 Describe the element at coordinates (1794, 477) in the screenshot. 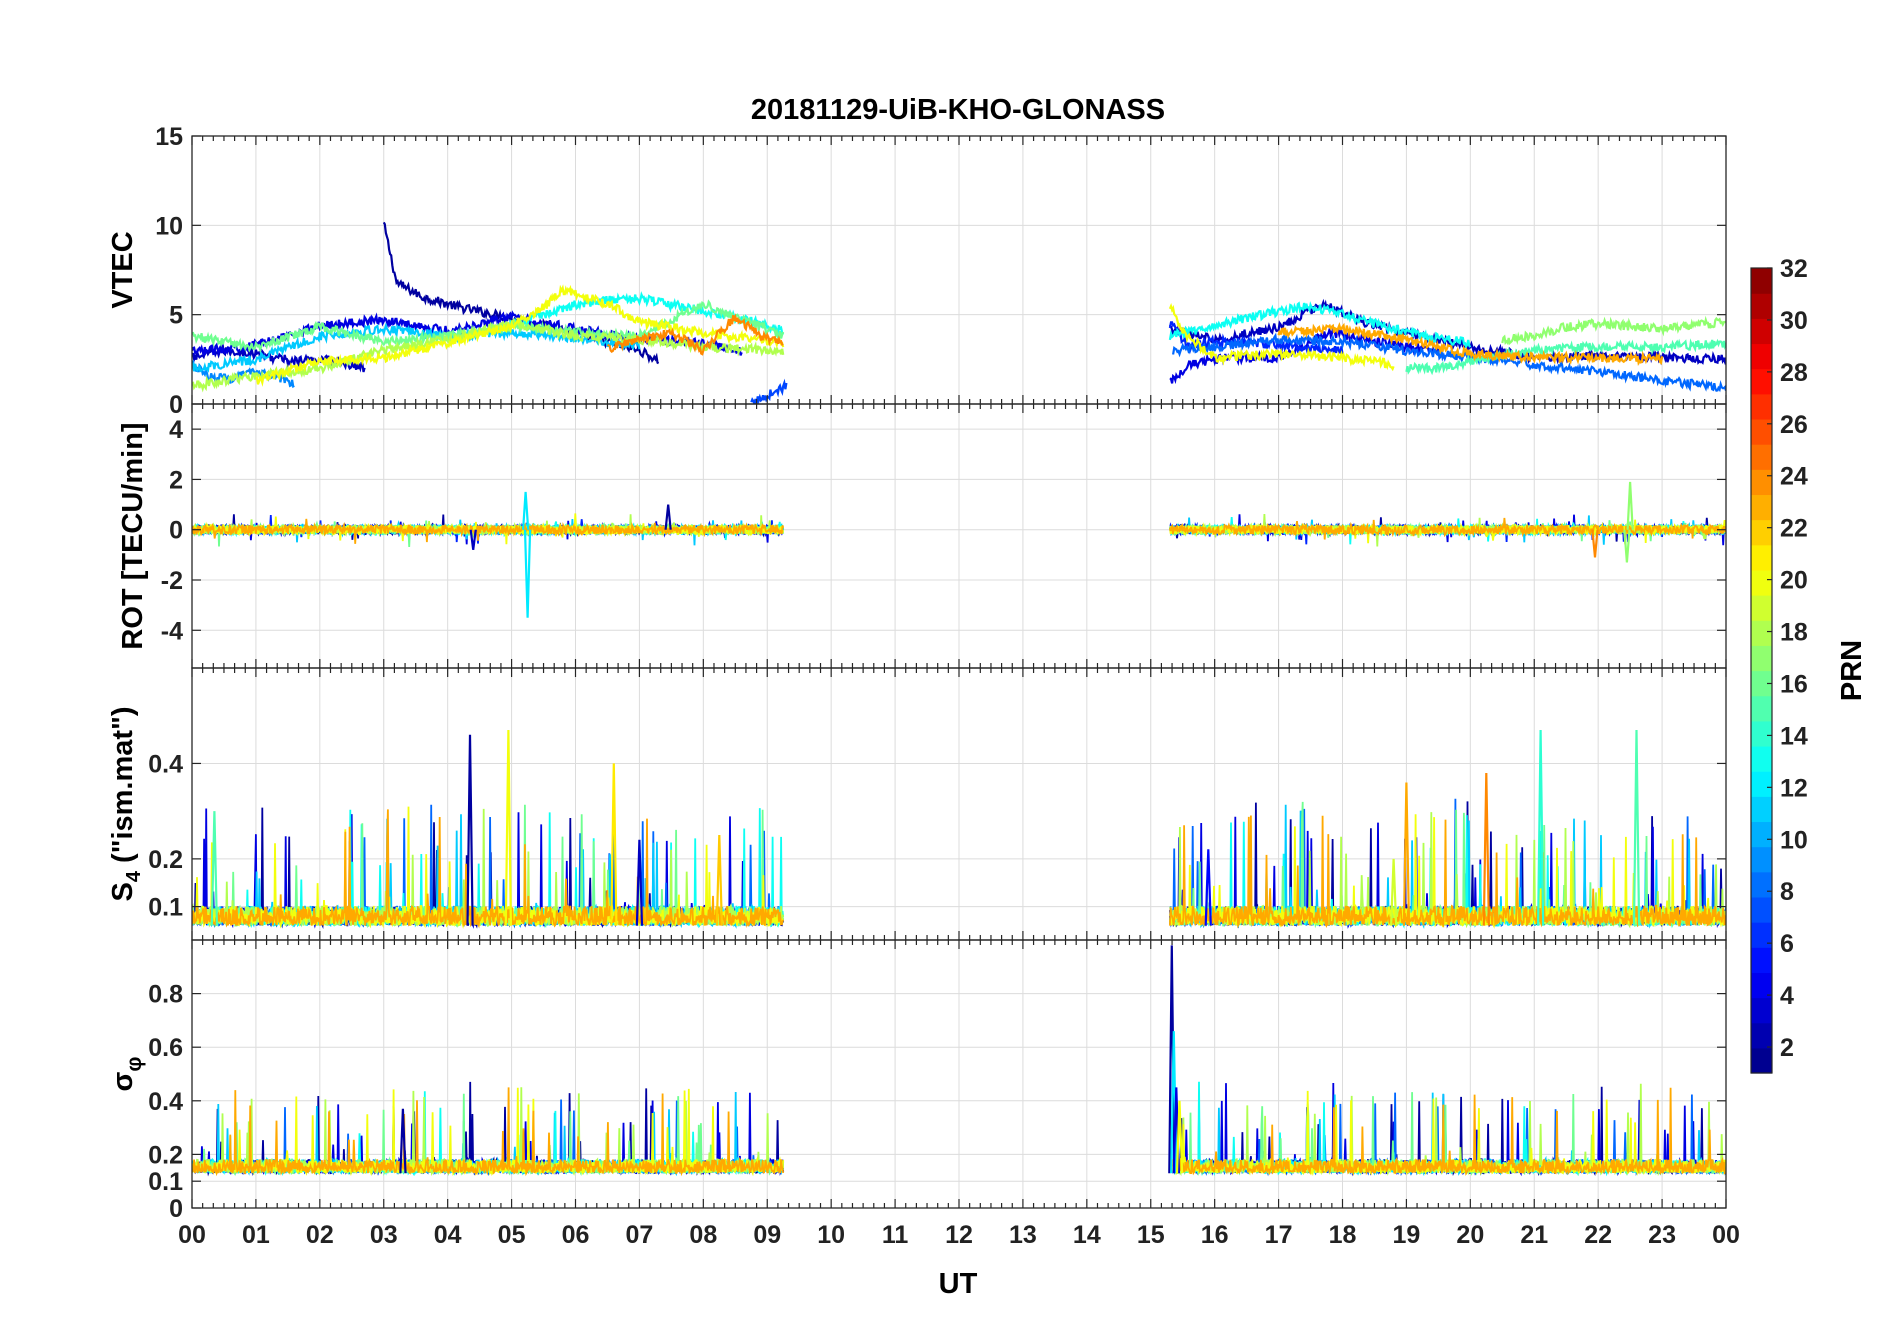

I see `colorbar-tick-label: 24` at that location.